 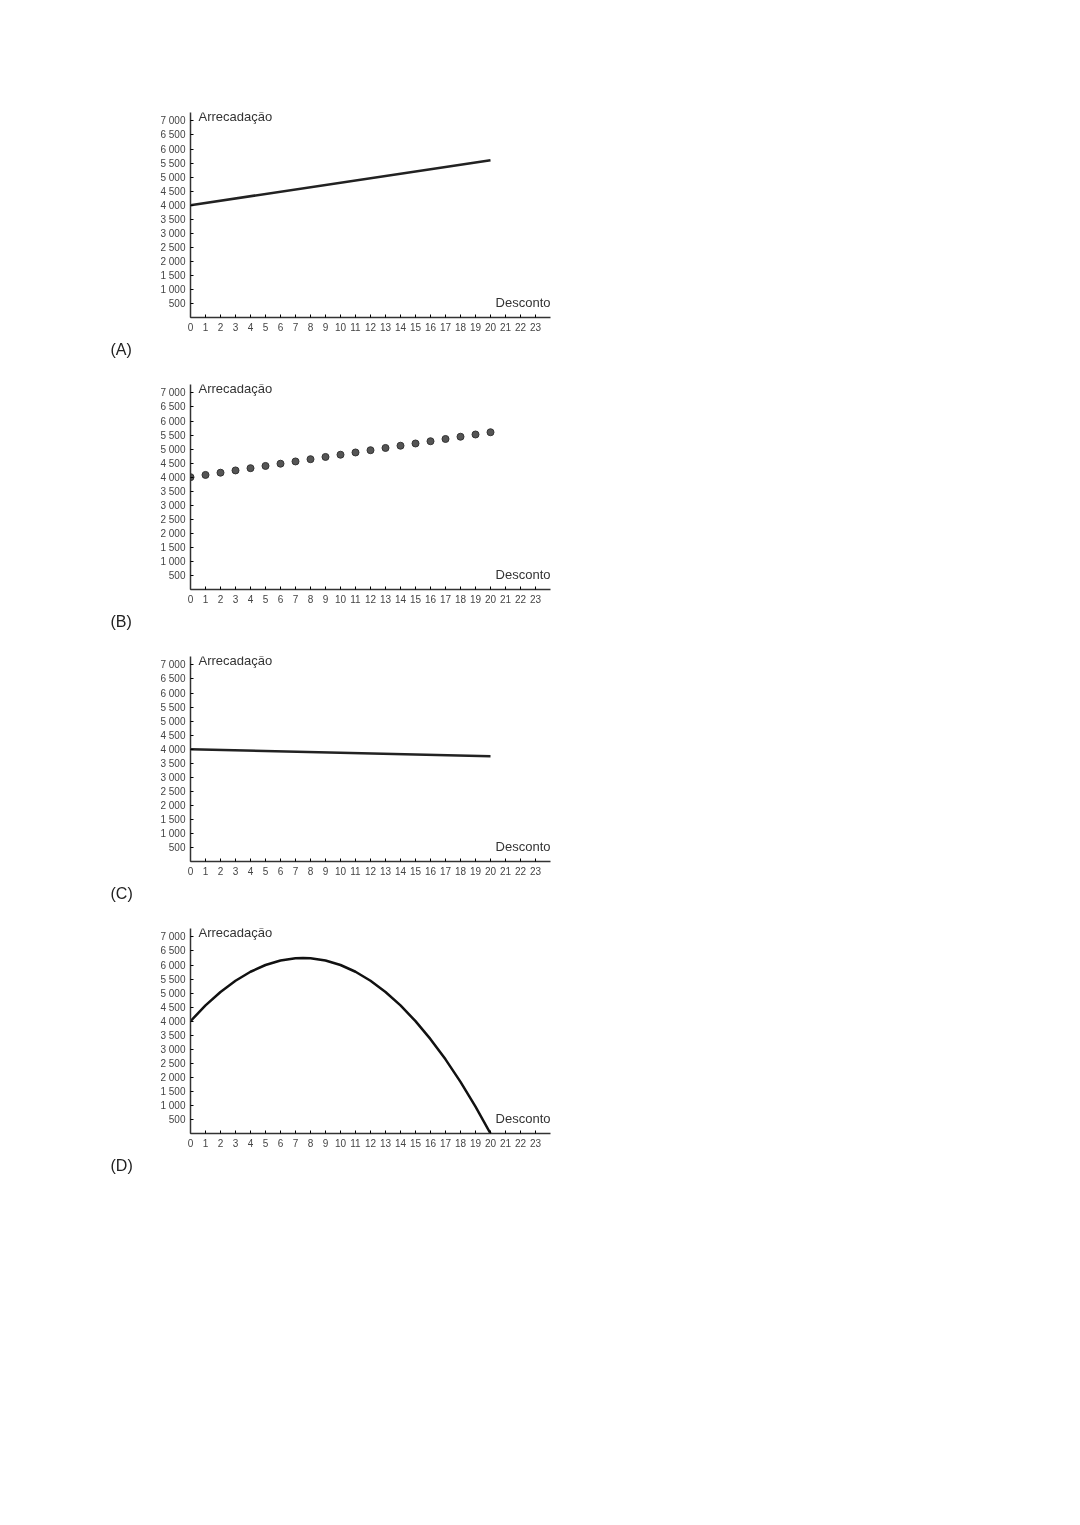 I want to click on y-tick-label: 1 500, so click(x=173, y=275).